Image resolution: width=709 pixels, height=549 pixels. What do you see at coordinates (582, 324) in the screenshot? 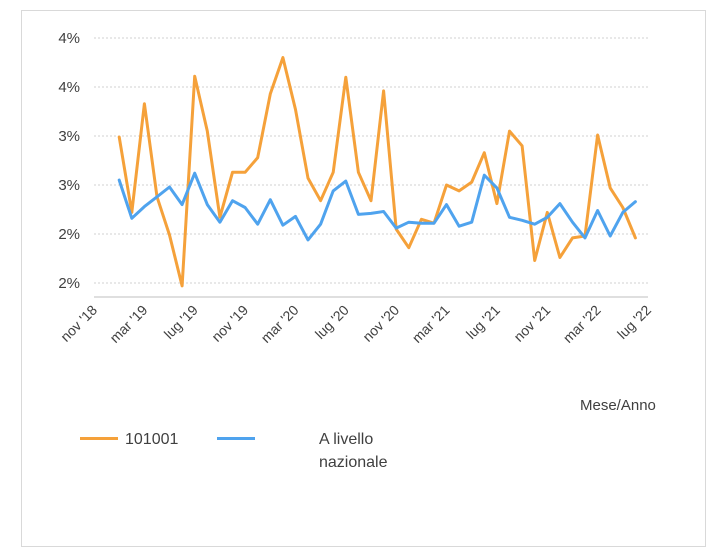
I see `x-tick-label: mar '22` at bounding box center [582, 324].